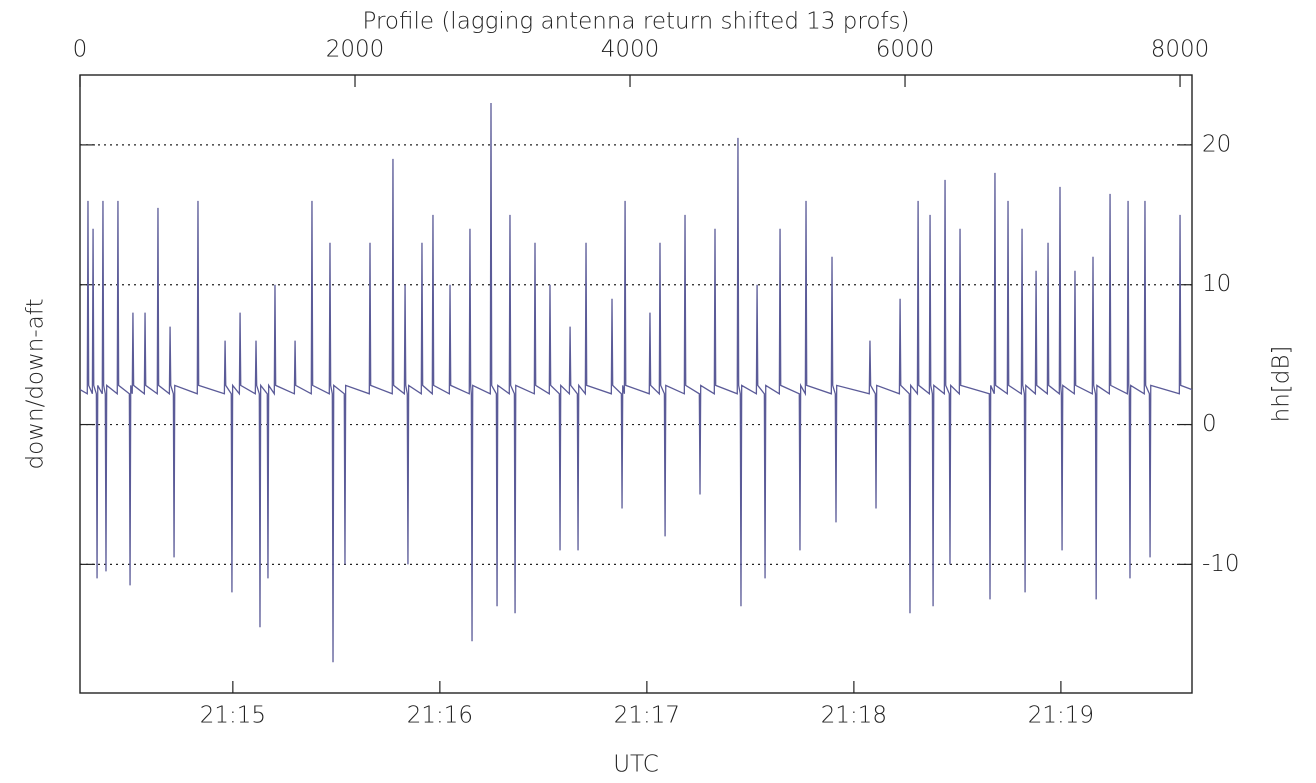 The height and width of the screenshot is (783, 1316). Describe the element at coordinates (1216, 284) in the screenshot. I see `y2-tick-label: 10` at that location.